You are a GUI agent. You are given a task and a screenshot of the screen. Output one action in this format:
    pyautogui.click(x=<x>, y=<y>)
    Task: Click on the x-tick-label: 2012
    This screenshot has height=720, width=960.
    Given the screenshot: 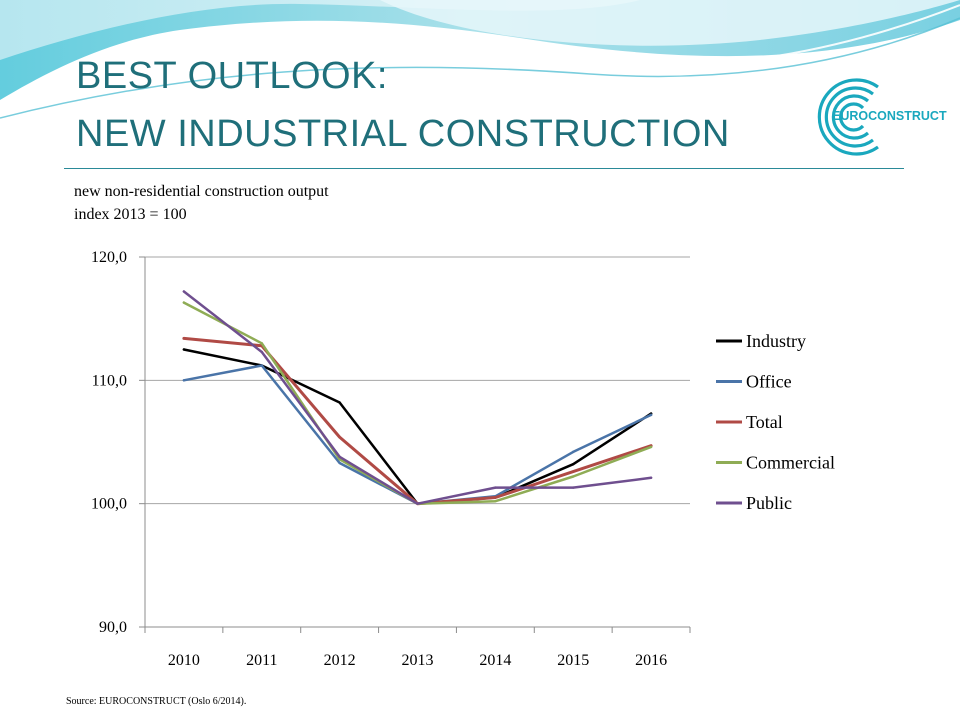 What is the action you would take?
    pyautogui.click(x=340, y=660)
    